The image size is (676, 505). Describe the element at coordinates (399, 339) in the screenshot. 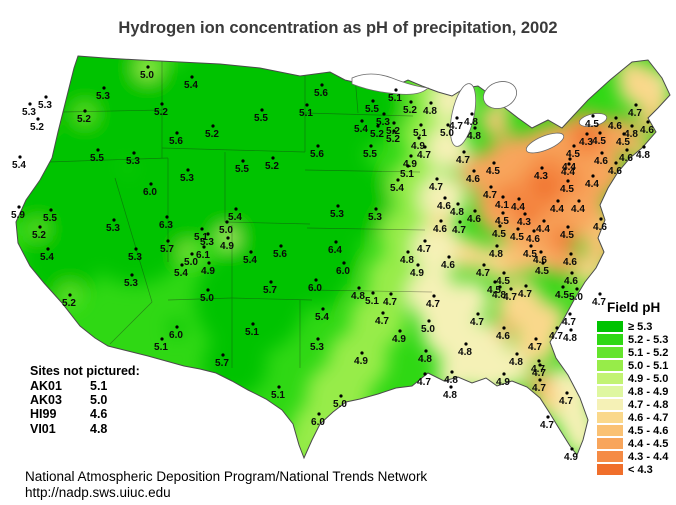

I see `site-ph-label: 4.9` at that location.